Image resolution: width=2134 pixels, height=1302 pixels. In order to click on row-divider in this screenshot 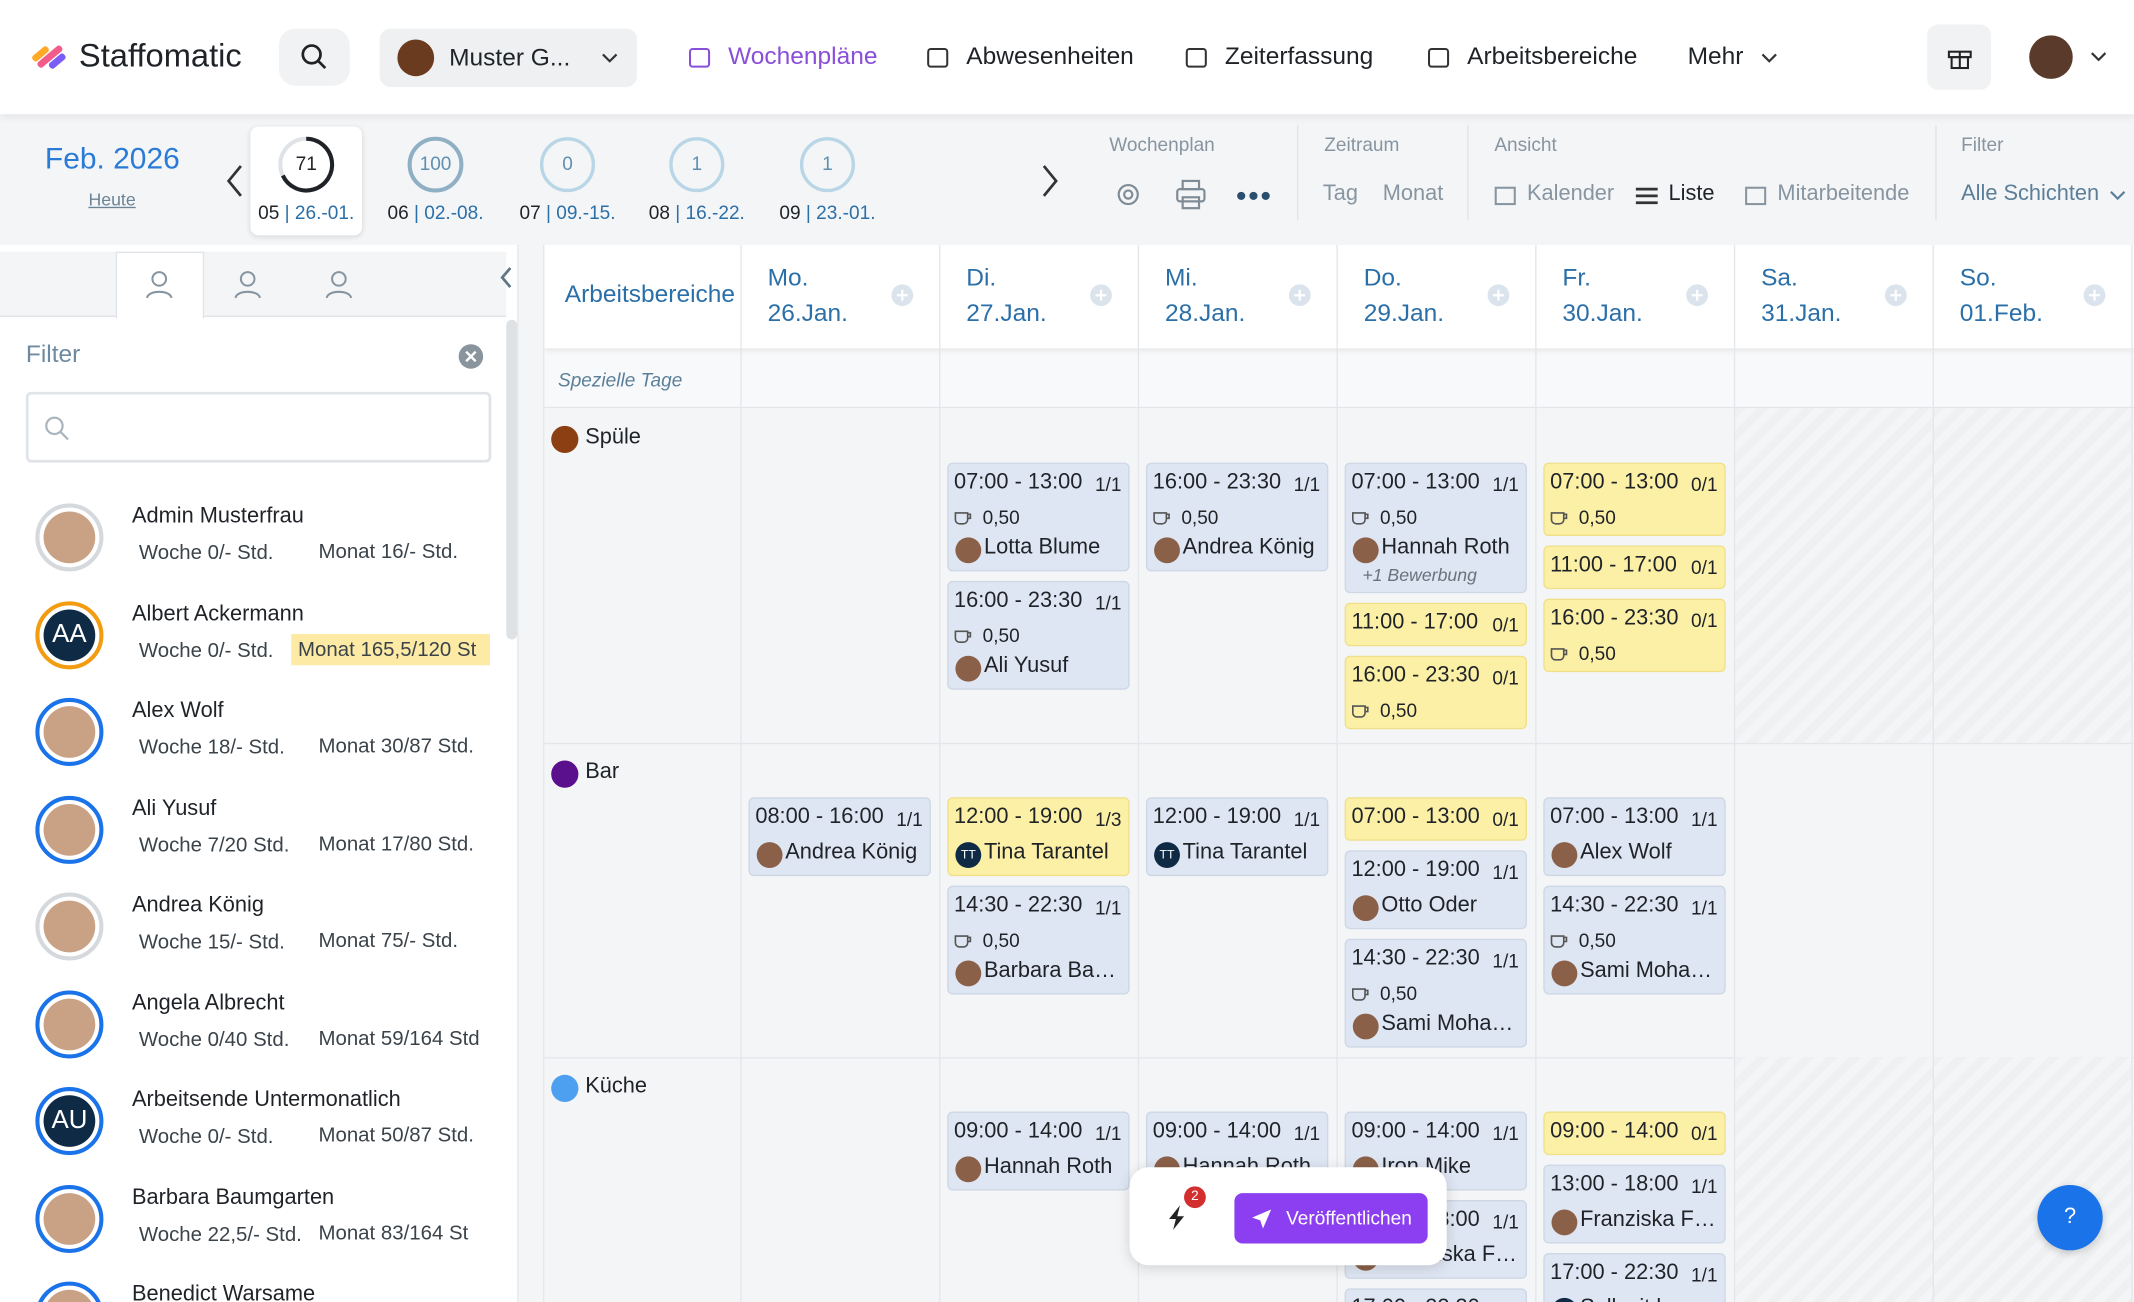, I will do `click(1339, 743)`.